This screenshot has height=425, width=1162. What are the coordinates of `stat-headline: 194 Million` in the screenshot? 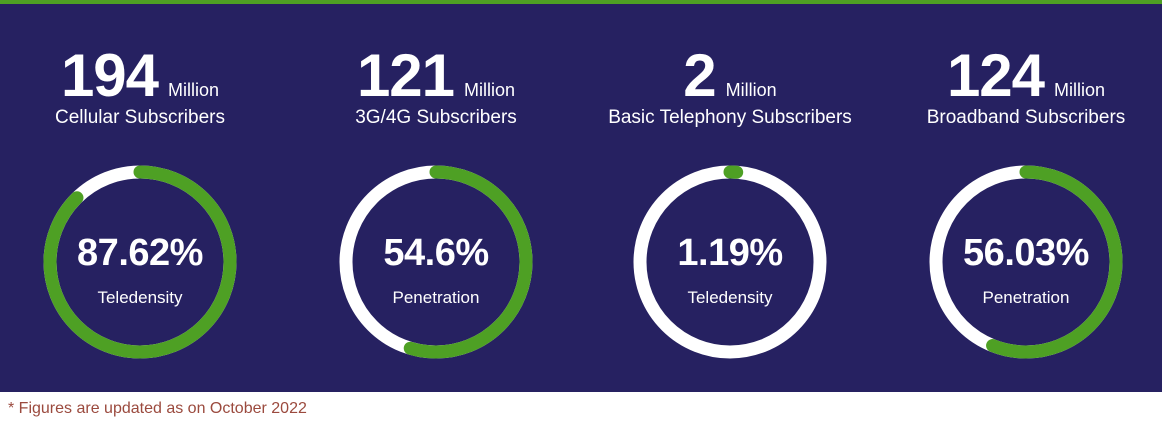 It's located at (140, 76).